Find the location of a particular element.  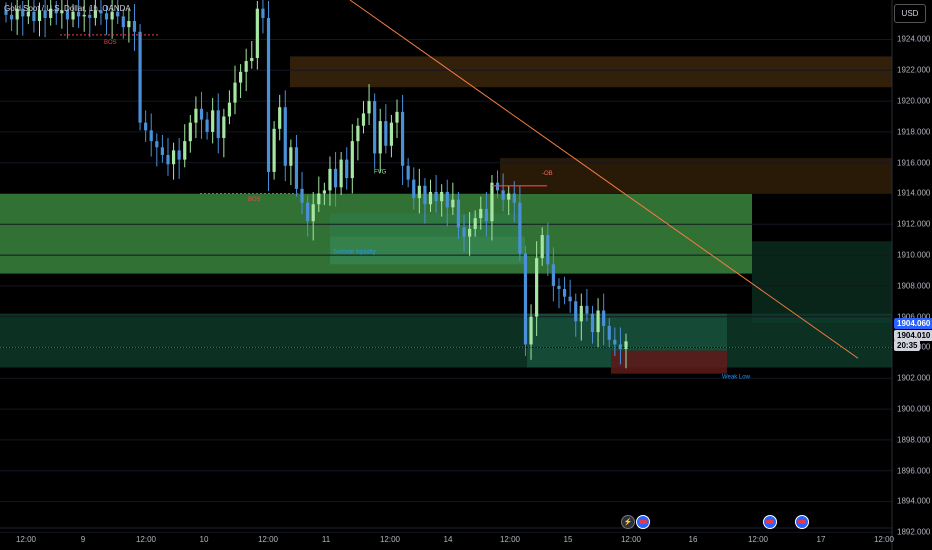

flash-event-icon: ⚡ is located at coordinates (628, 522).